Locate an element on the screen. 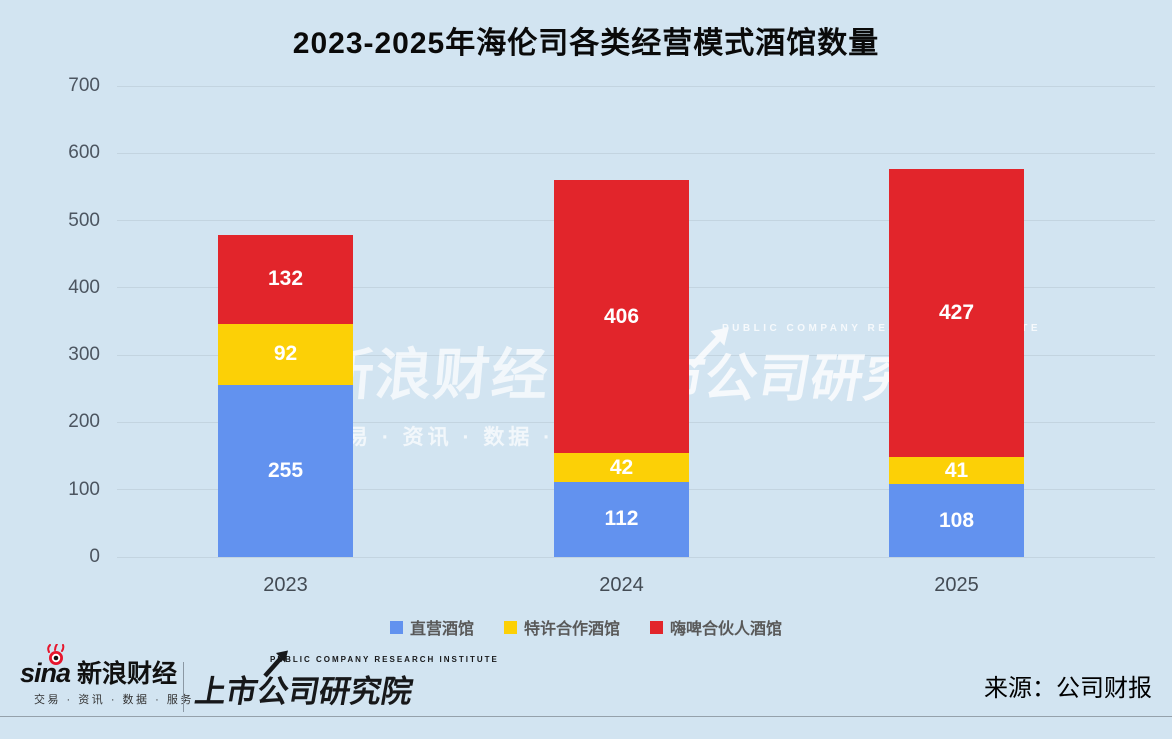 Image resolution: width=1172 pixels, height=739 pixels. institute-name-en: PUBLIC COMPANY RESEARCH INSTITUTE is located at coordinates (384, 659).